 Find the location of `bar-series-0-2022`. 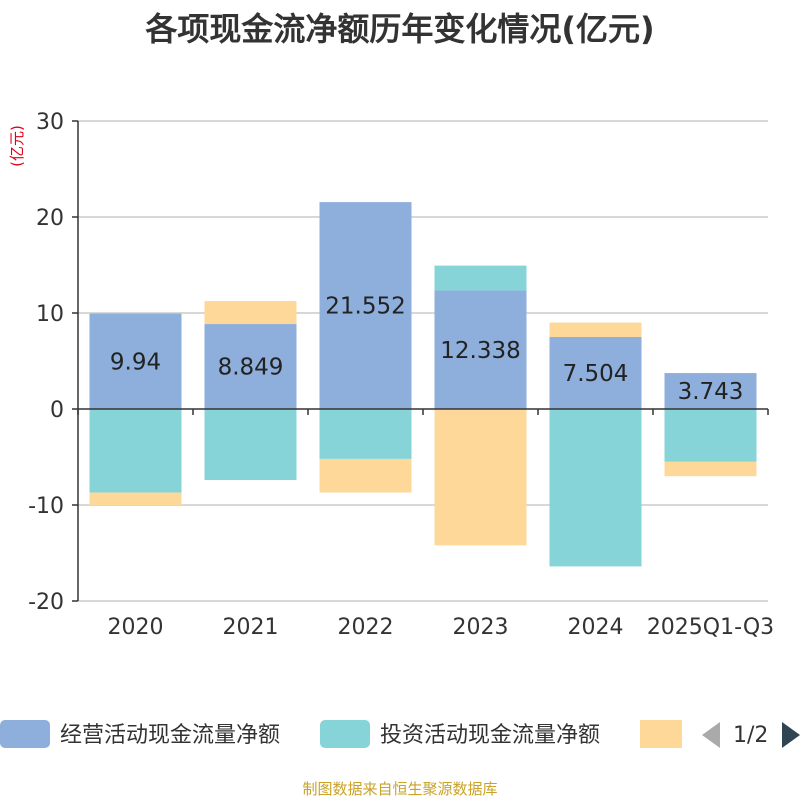

bar-series-0-2022 is located at coordinates (365, 305).